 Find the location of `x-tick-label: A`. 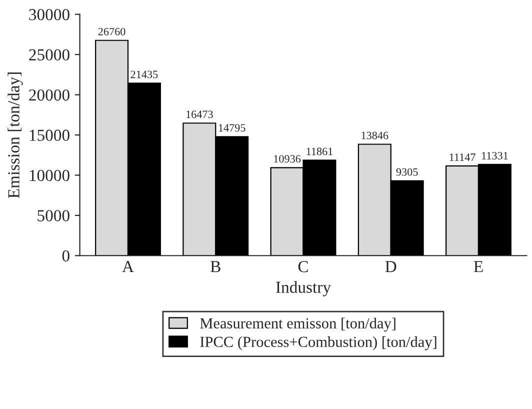

x-tick-label: A is located at coordinates (128, 266).